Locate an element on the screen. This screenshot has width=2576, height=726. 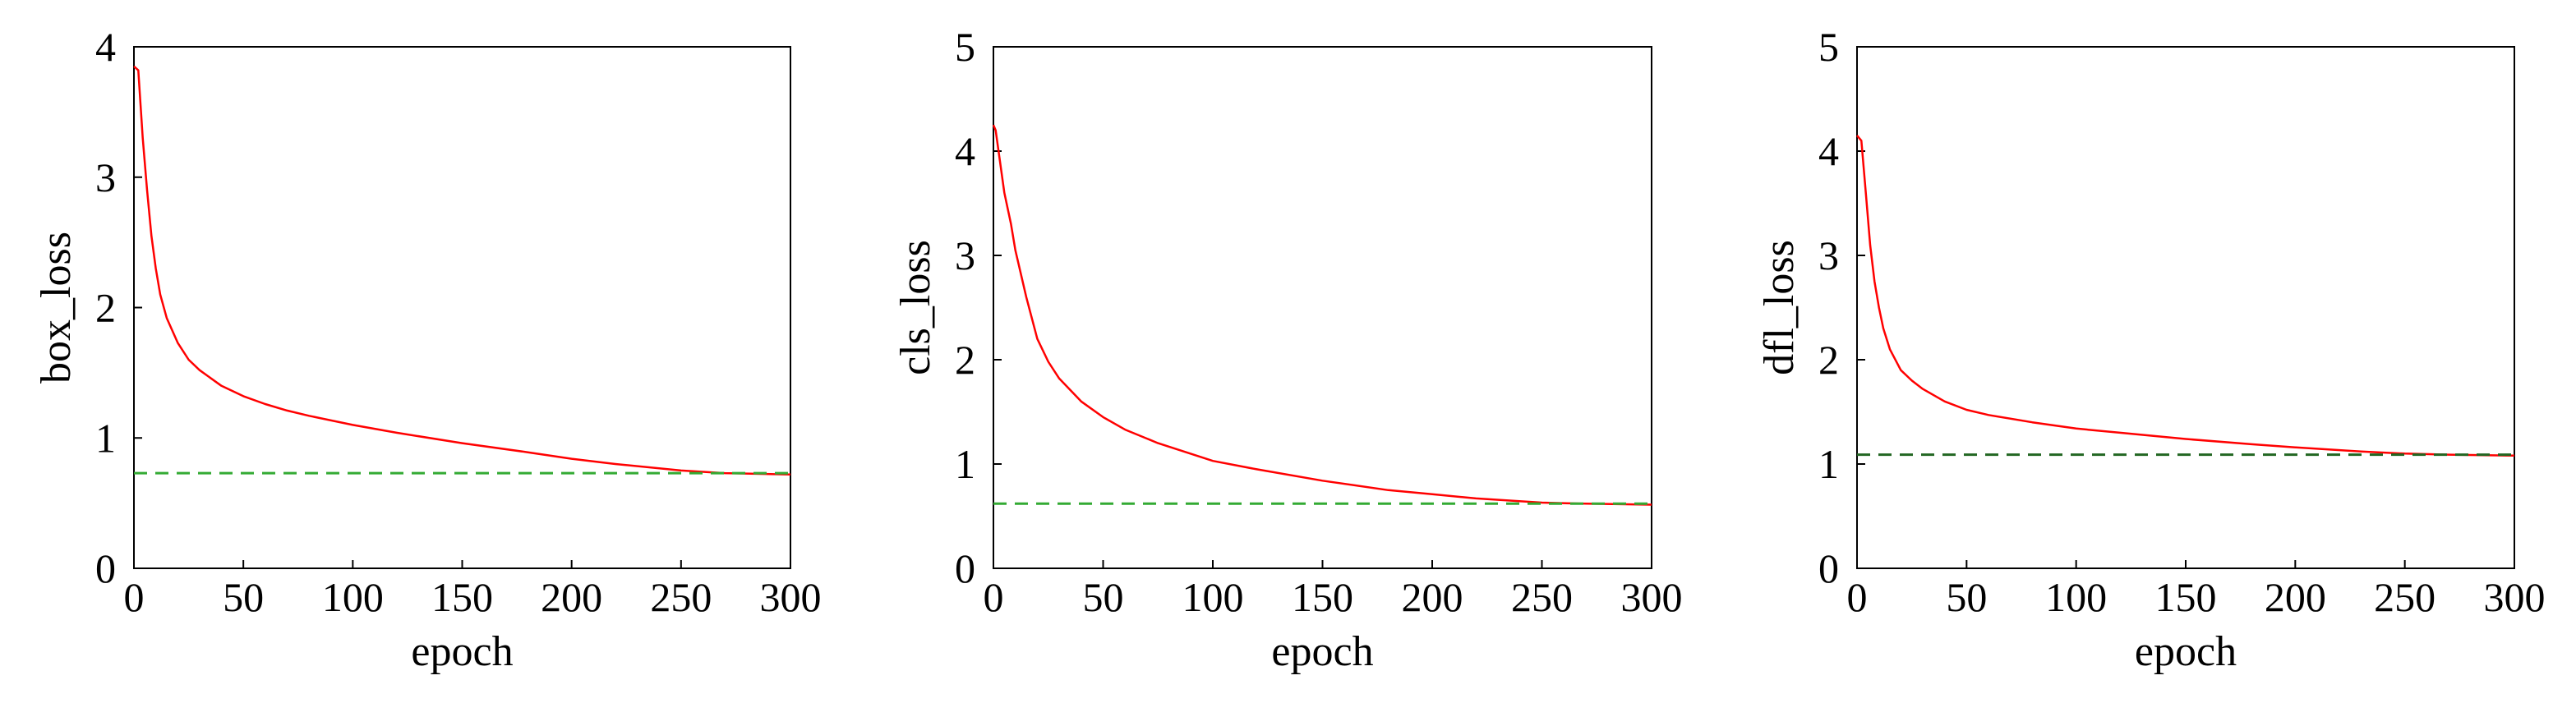
cls-loss-x-tick-label: 300 is located at coordinates (1652, 597).